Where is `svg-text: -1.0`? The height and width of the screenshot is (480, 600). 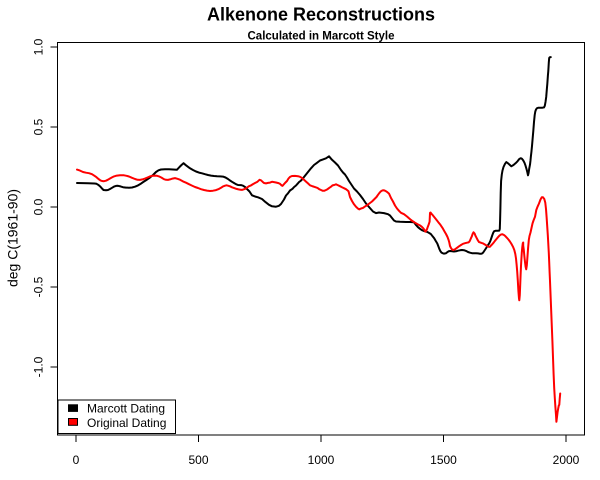 svg-text: -1.0 is located at coordinates (39, 366).